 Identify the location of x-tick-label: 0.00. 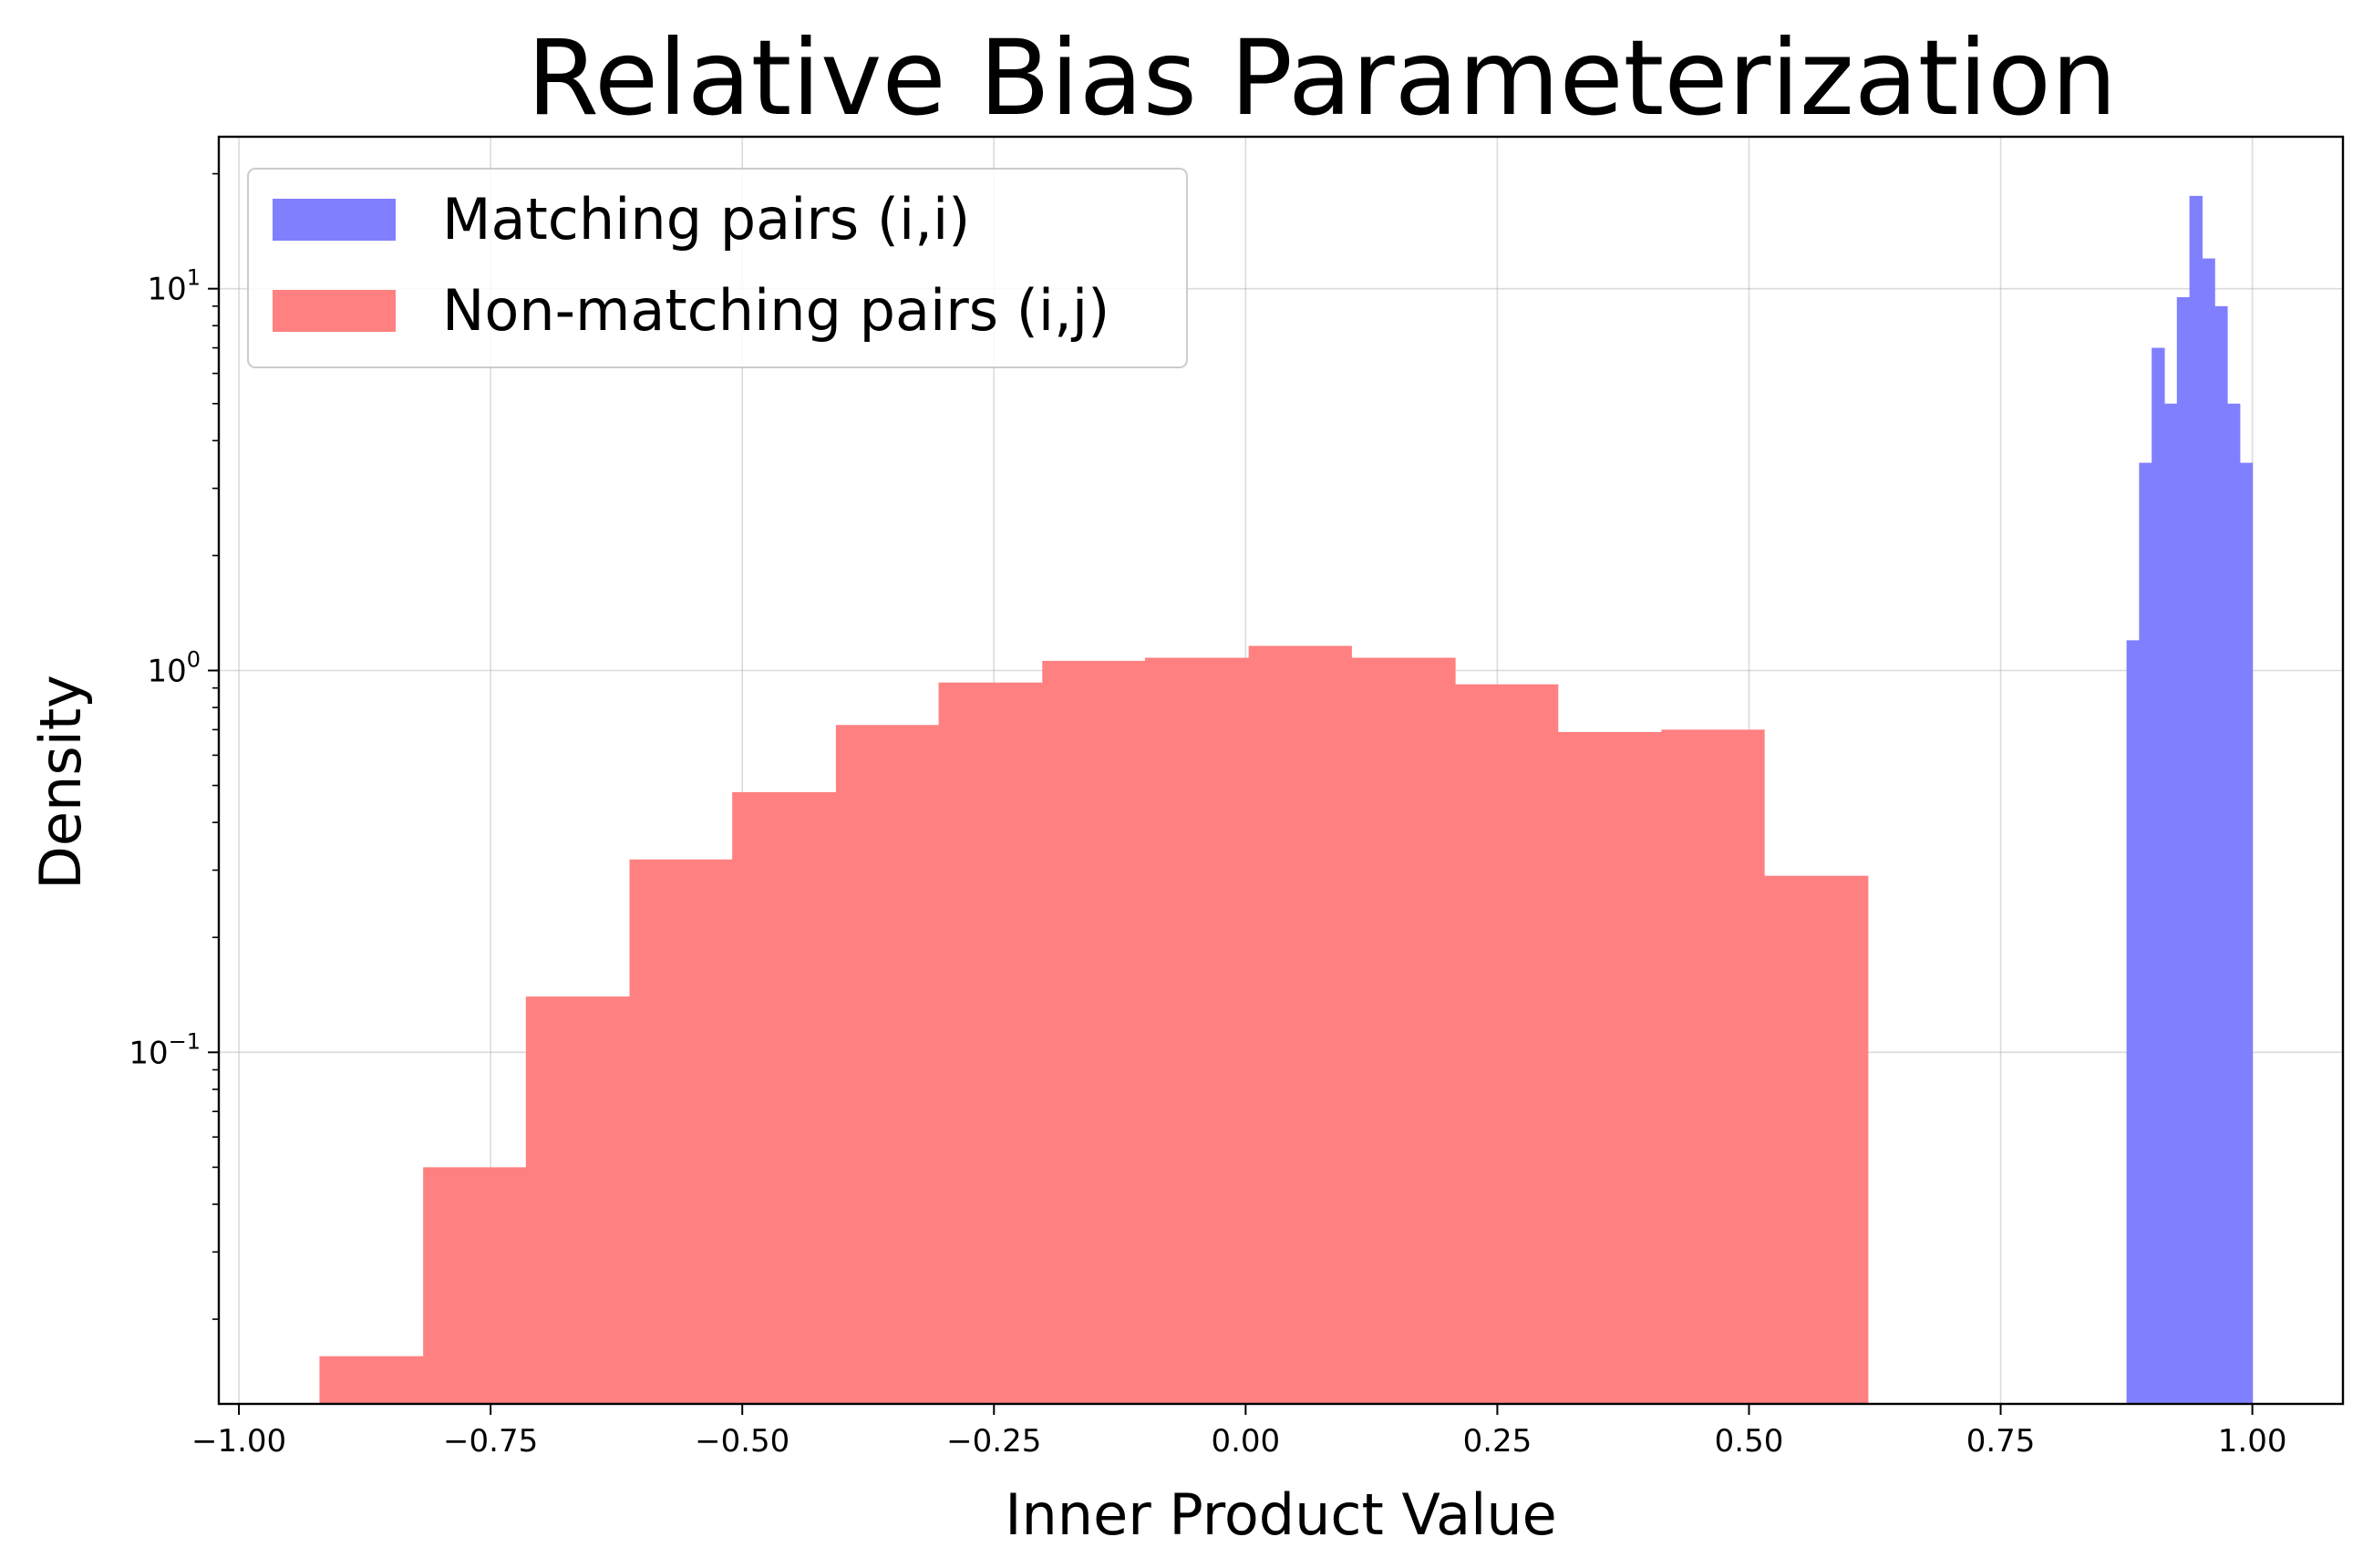
(1245, 1441).